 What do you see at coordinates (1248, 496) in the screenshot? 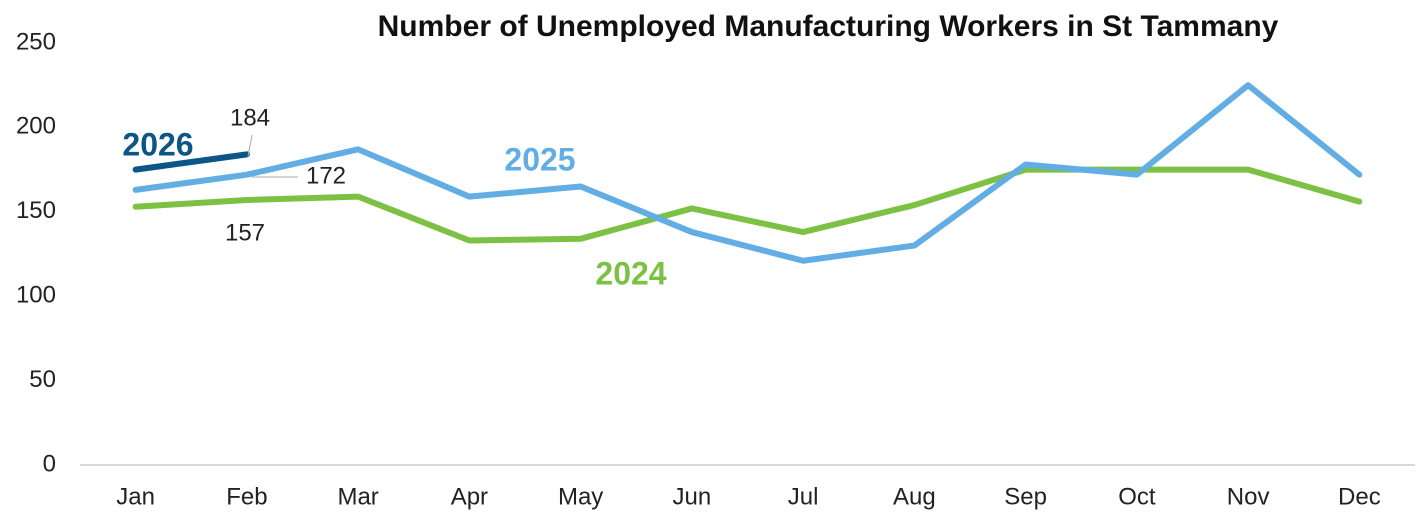
I see `x-tick-label: Nov` at bounding box center [1248, 496].